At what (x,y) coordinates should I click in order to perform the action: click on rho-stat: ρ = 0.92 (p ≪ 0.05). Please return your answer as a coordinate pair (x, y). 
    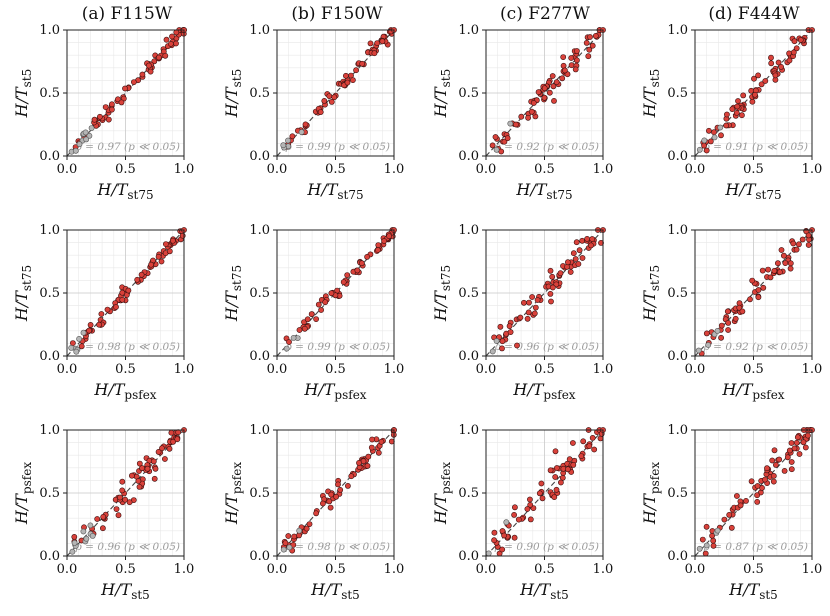
    Looking at the image, I should click on (546, 147).